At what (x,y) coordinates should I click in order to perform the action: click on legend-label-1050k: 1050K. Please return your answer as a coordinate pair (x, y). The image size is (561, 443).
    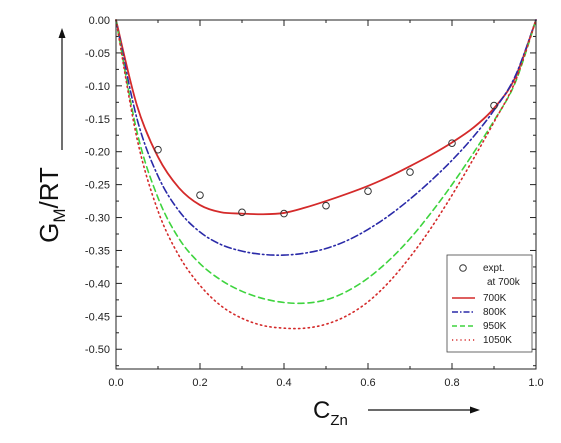
    Looking at the image, I should click on (497, 340).